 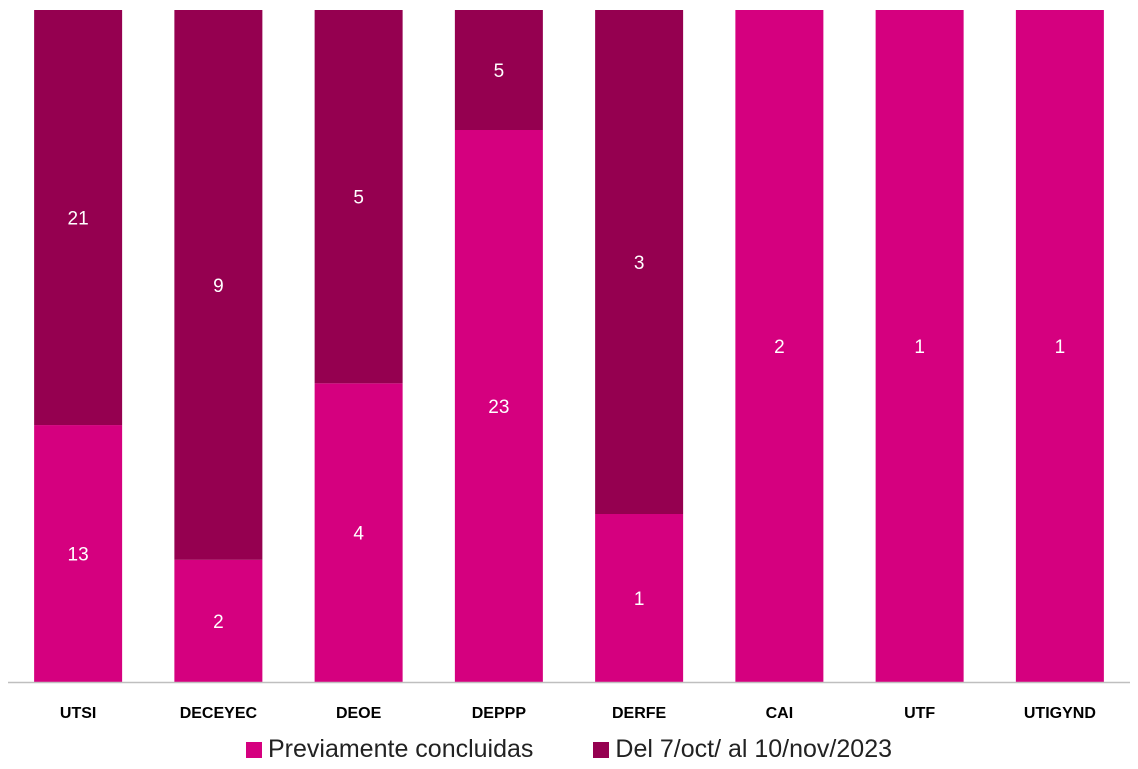 What do you see at coordinates (578, 713) in the screenshot?
I see `category-labels: UTSI DECEYEC DEOE DEPPP DERFE CAI UTF UTIGYND` at bounding box center [578, 713].